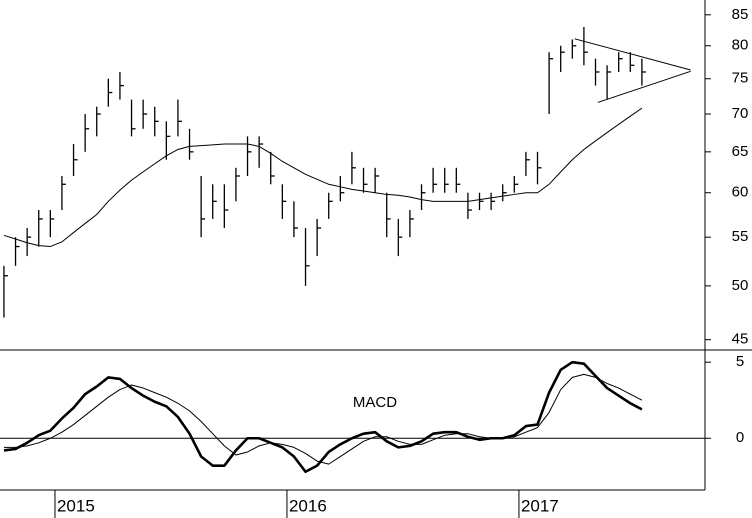 The image size is (752, 518). I want to click on macd-label: MACD, so click(375, 402).